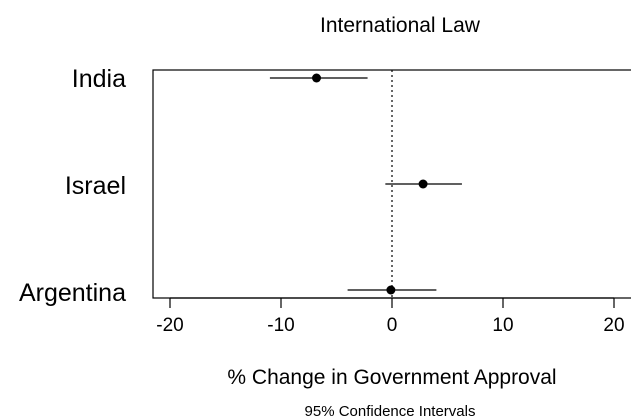  Describe the element at coordinates (169, 325) in the screenshot. I see `x-tick-label: -20` at that location.